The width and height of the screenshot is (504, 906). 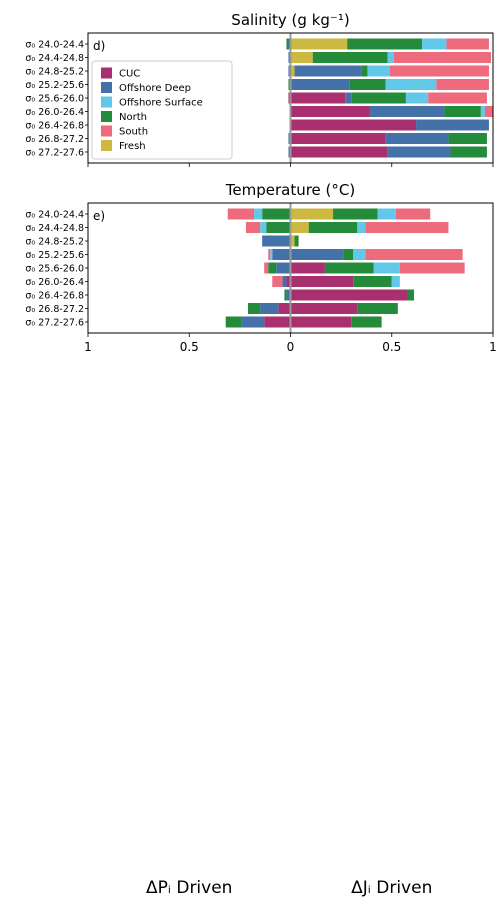 I want to click on legend-entry-north: North, so click(x=133, y=117).